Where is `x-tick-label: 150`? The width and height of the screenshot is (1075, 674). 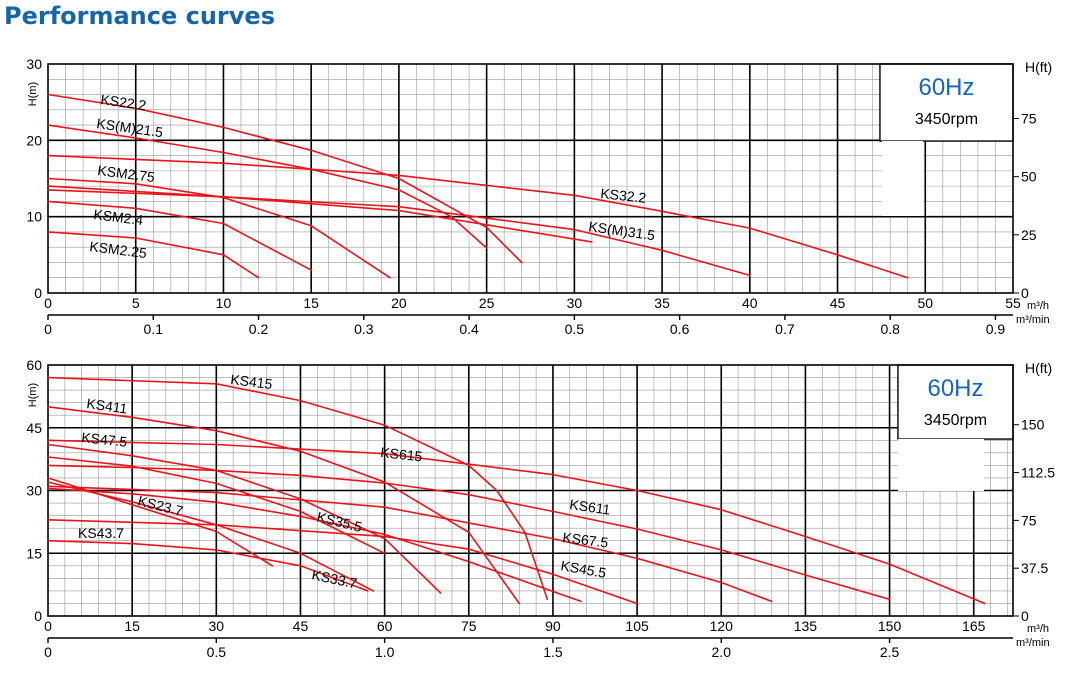
x-tick-label: 150 is located at coordinates (890, 626).